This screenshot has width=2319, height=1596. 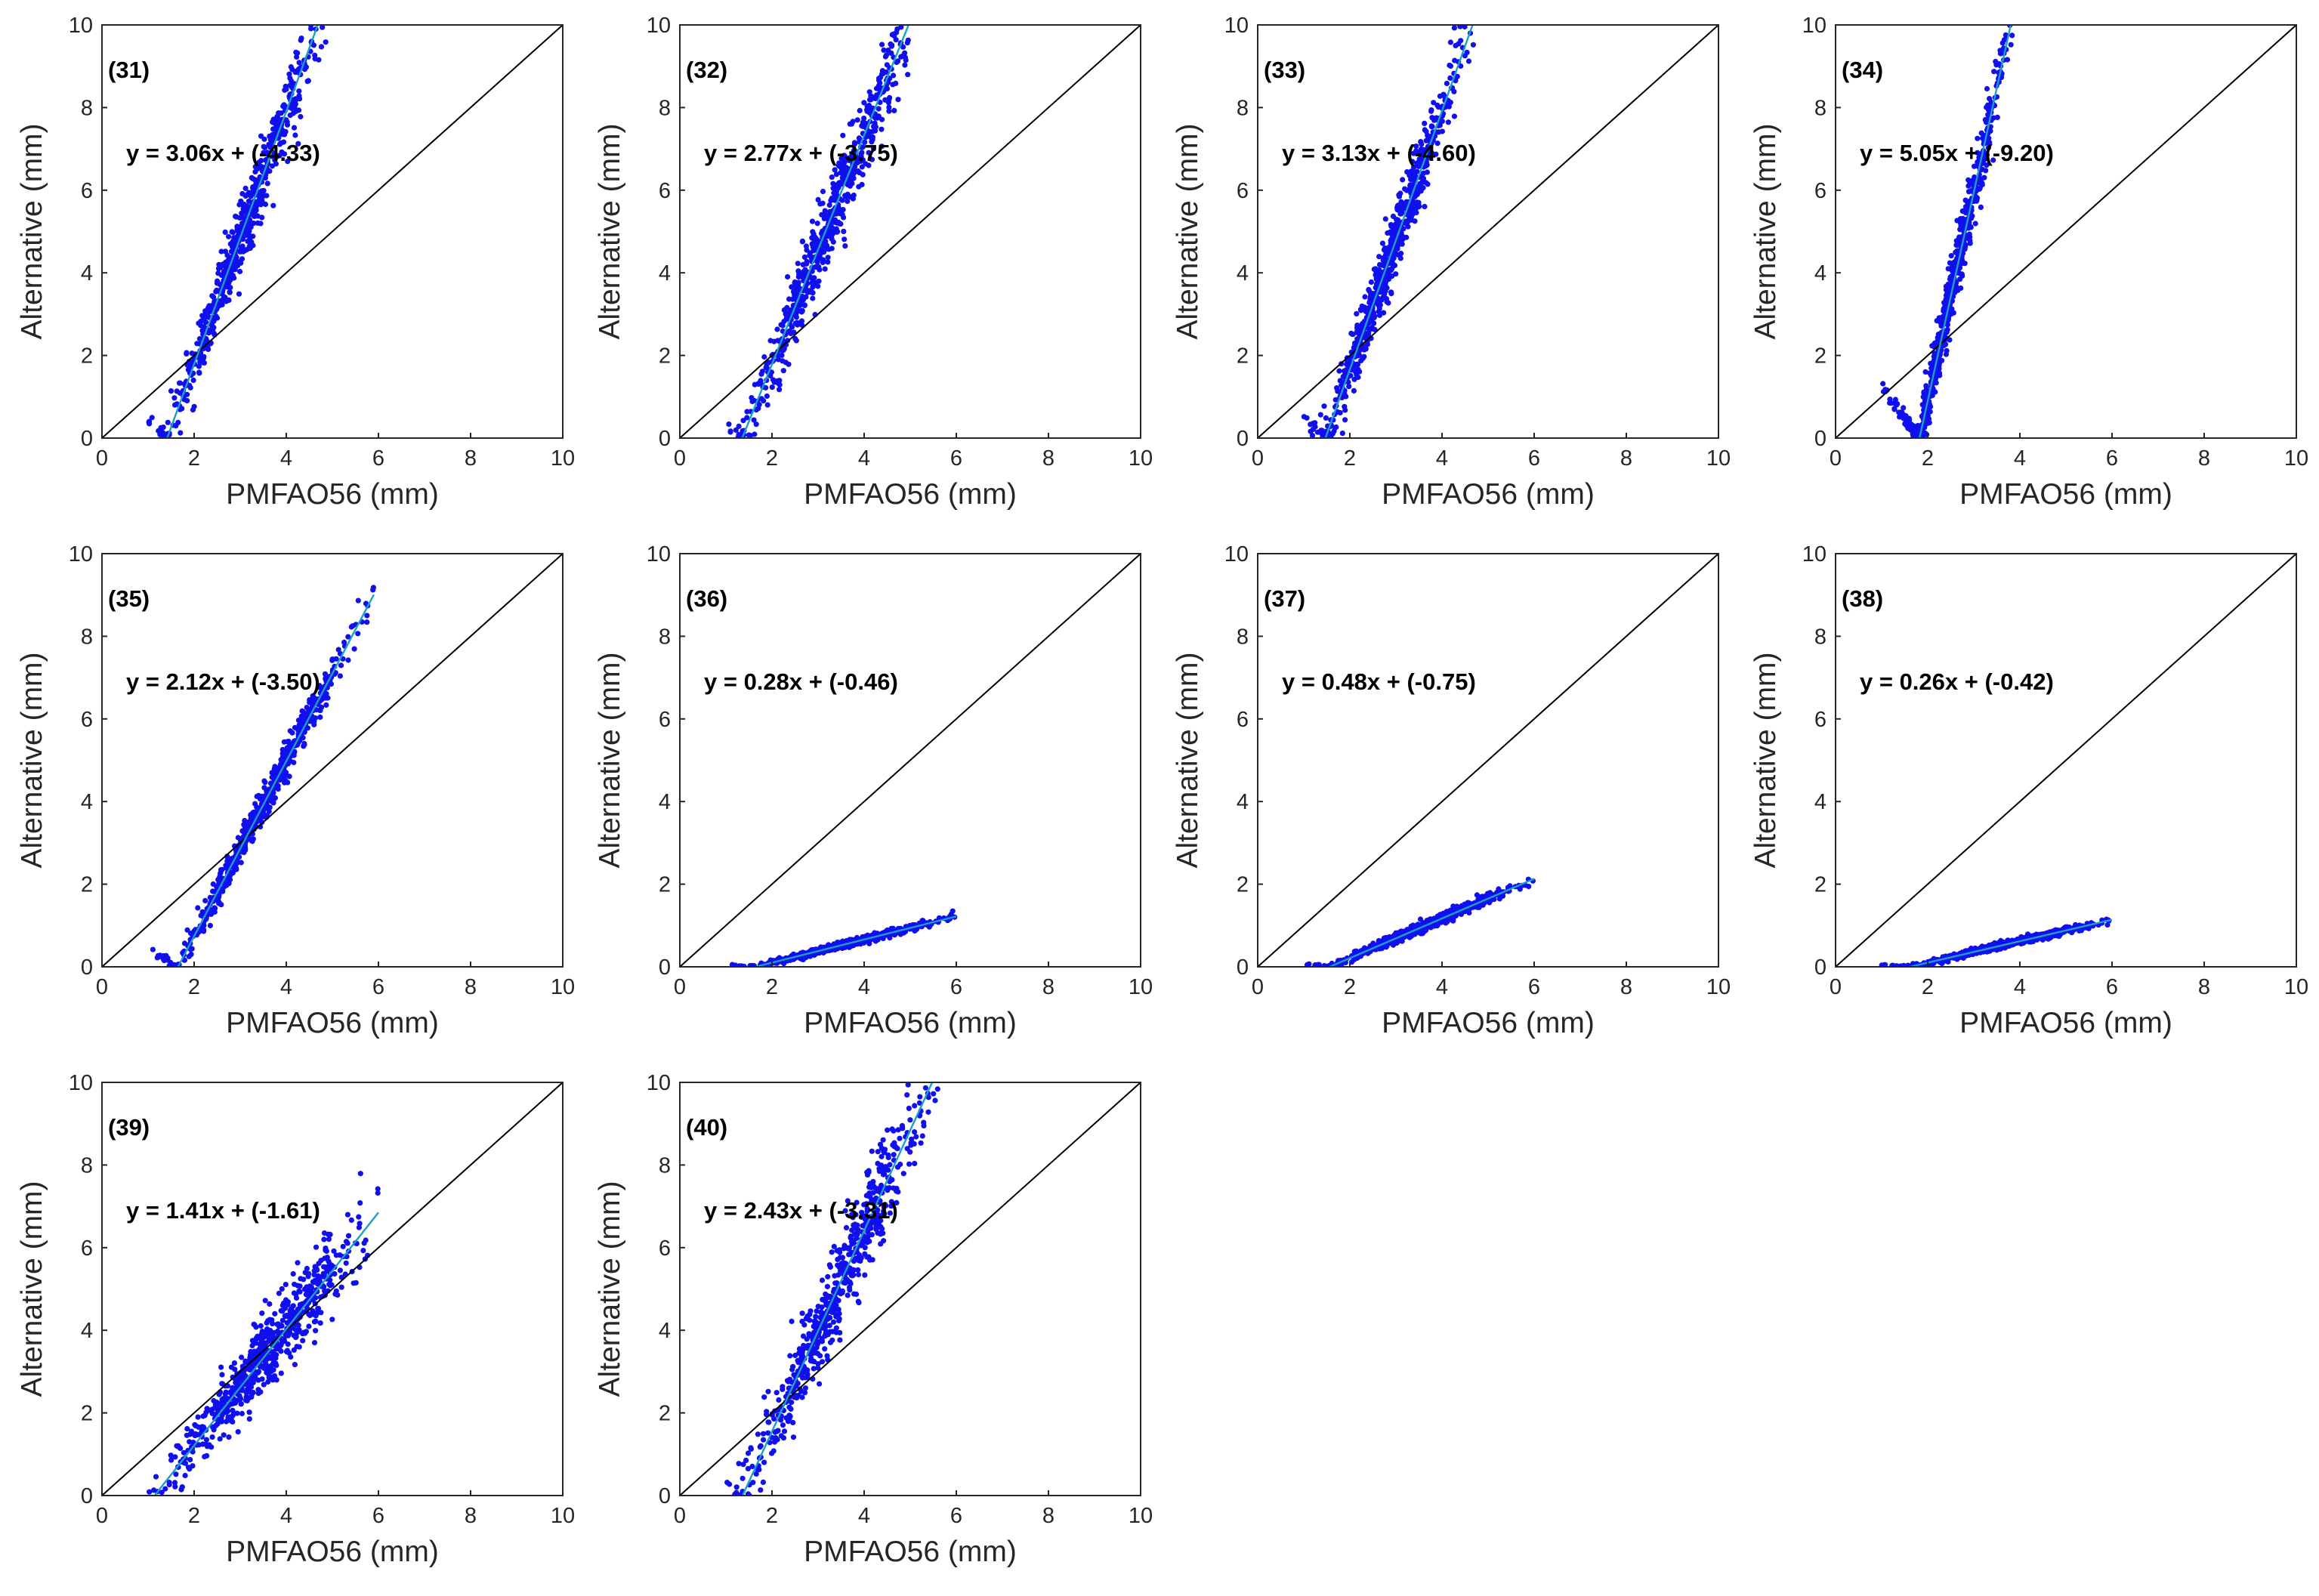 What do you see at coordinates (1862, 70) in the screenshot?
I see `panel-label: (34)` at bounding box center [1862, 70].